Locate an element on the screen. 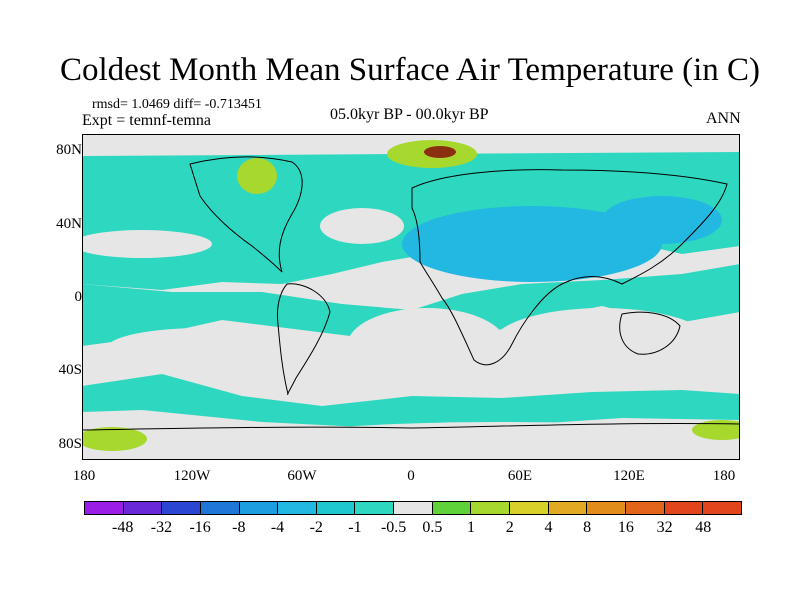 Image resolution: width=800 pixels, height=600 pixels. lon-label-120w: 120W is located at coordinates (192, 476).